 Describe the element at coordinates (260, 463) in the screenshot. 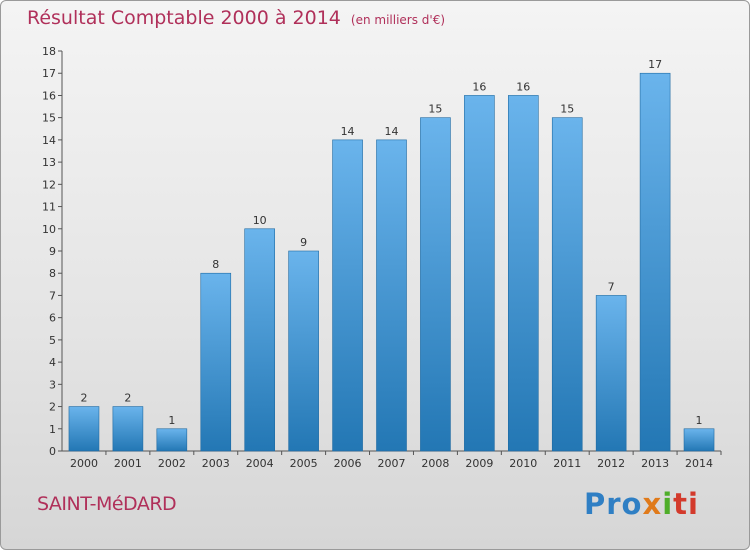

I see `x-tick-label: 2004` at that location.